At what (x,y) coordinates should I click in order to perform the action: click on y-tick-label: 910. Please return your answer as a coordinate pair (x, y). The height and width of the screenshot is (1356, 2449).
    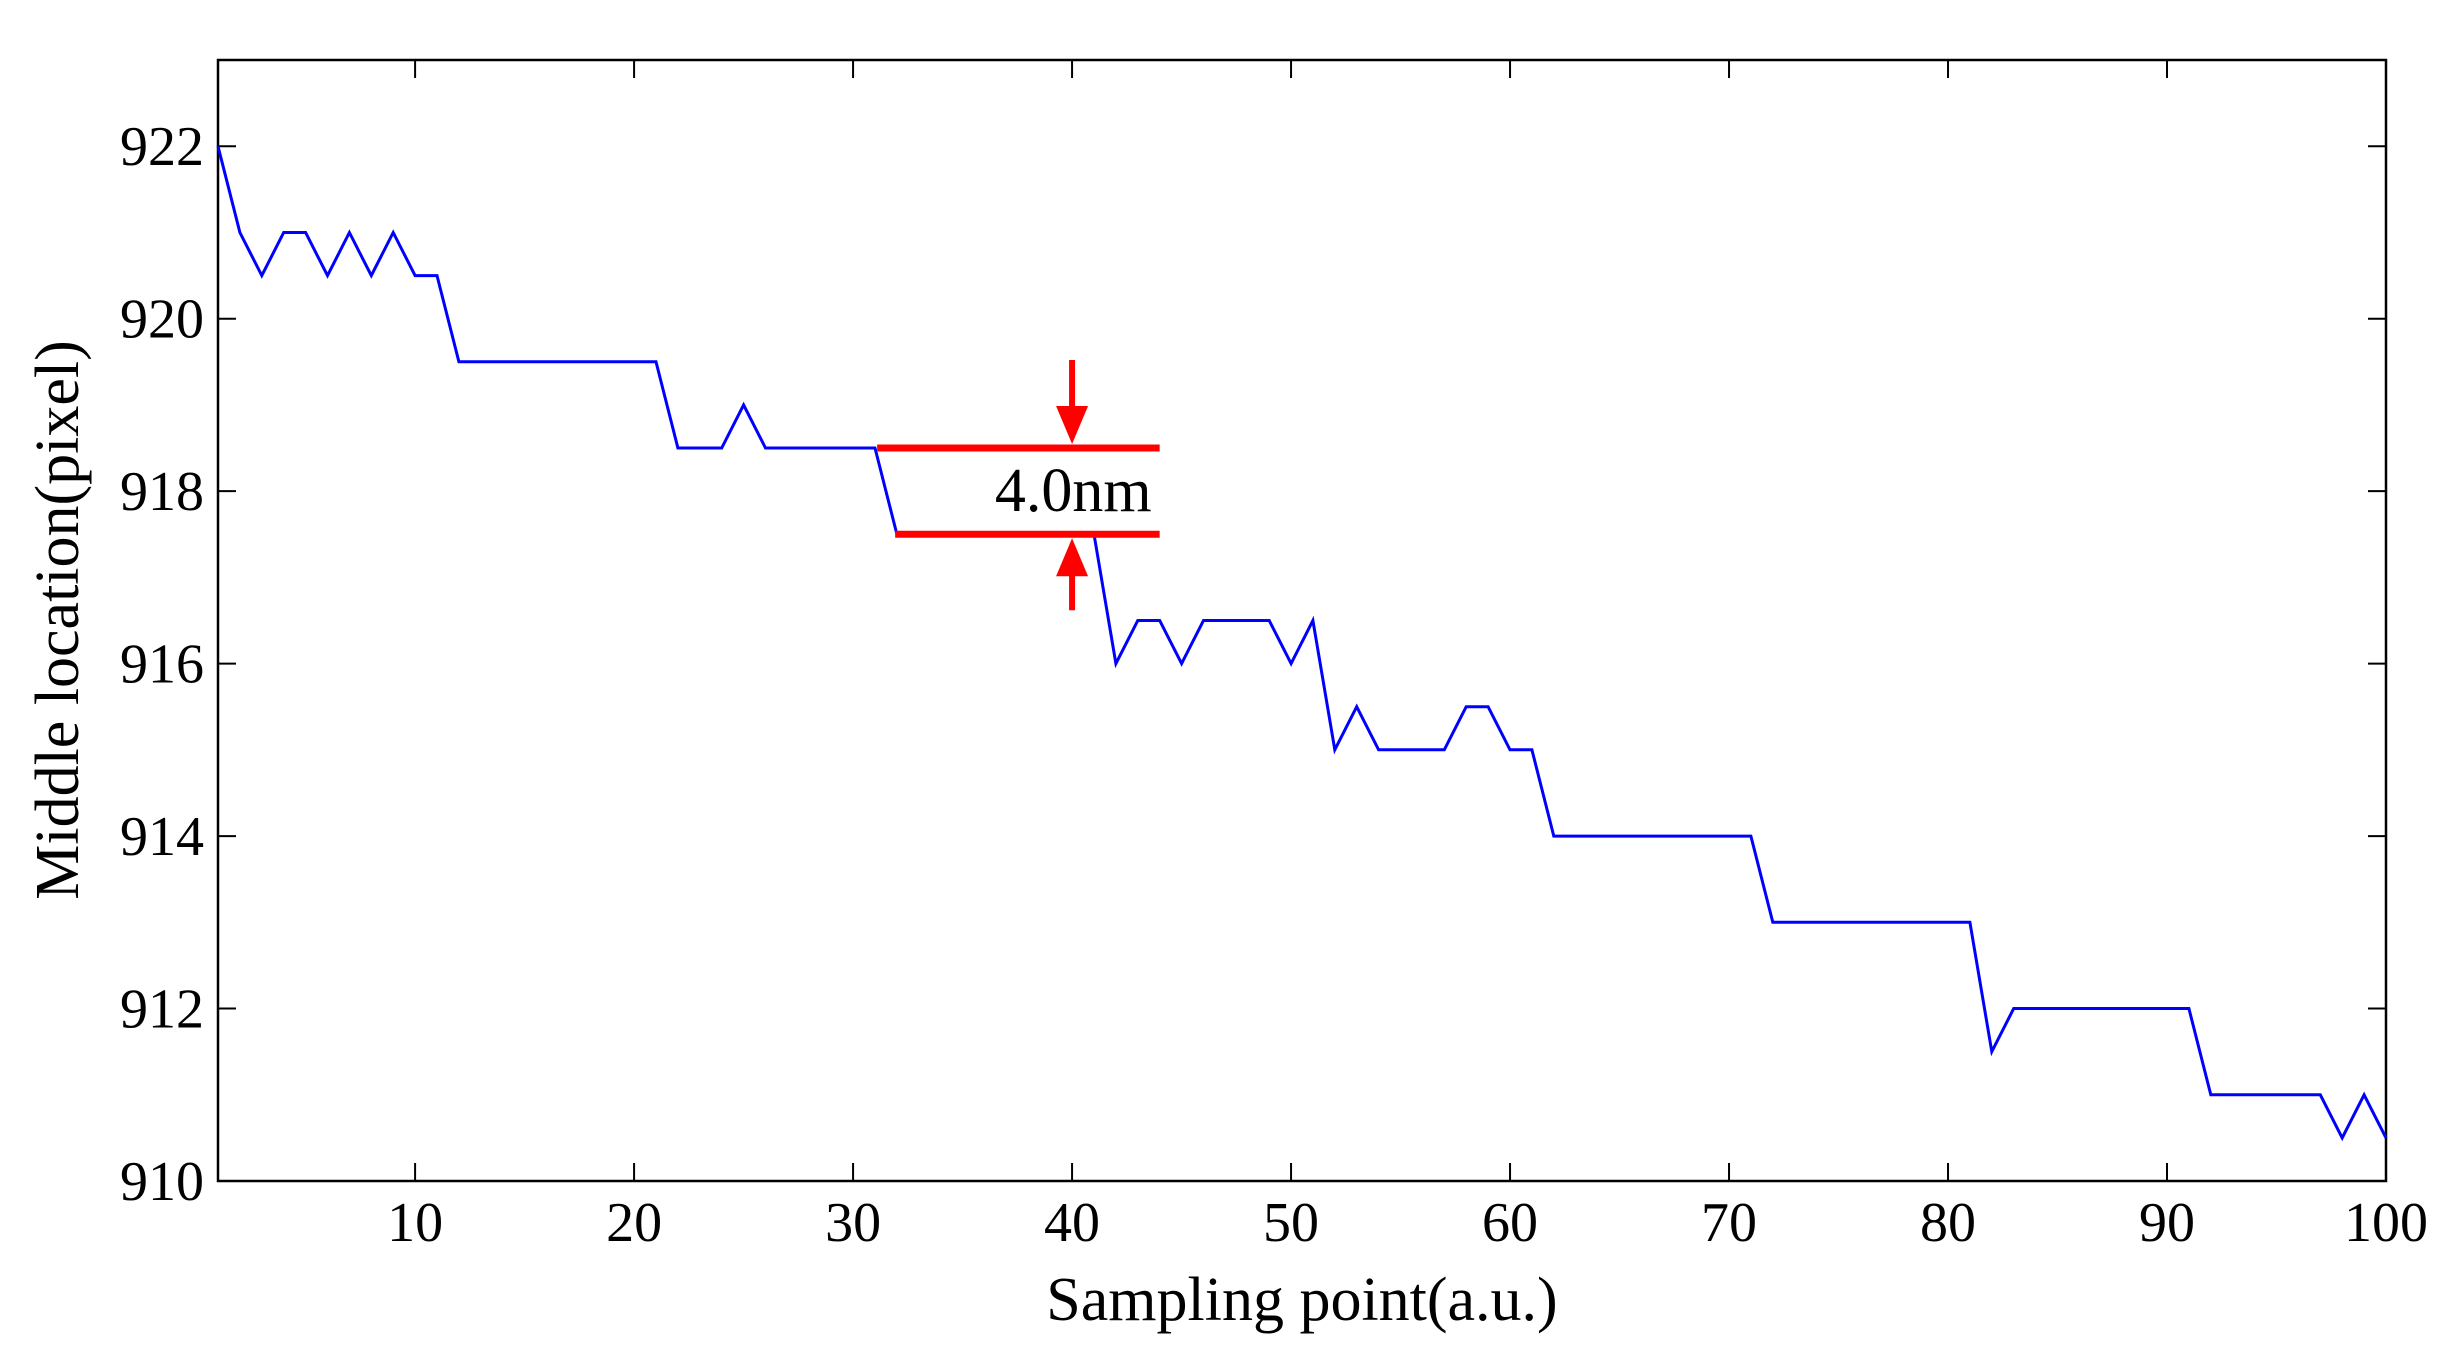
    Looking at the image, I should click on (162, 1182).